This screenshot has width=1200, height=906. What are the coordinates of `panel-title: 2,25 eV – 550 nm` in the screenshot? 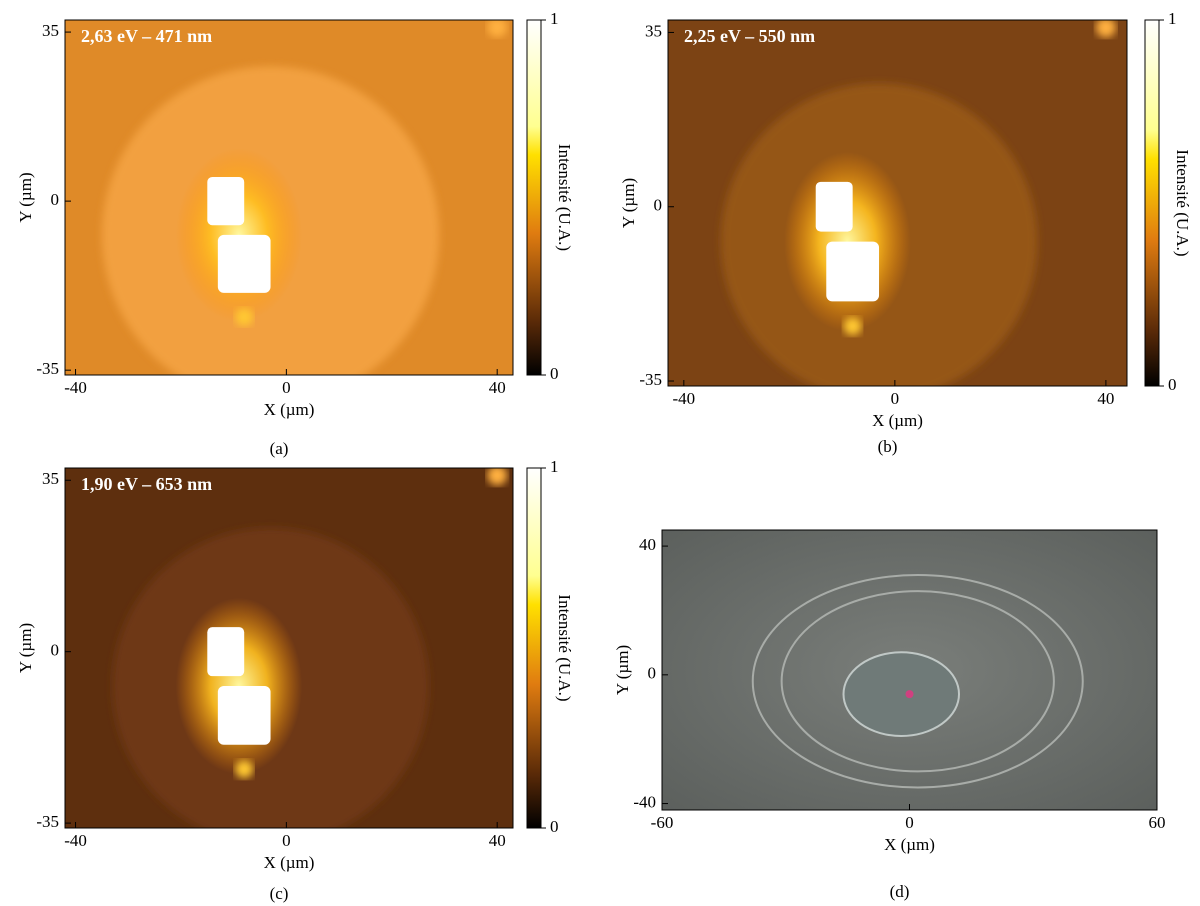 It's located at (749, 36).